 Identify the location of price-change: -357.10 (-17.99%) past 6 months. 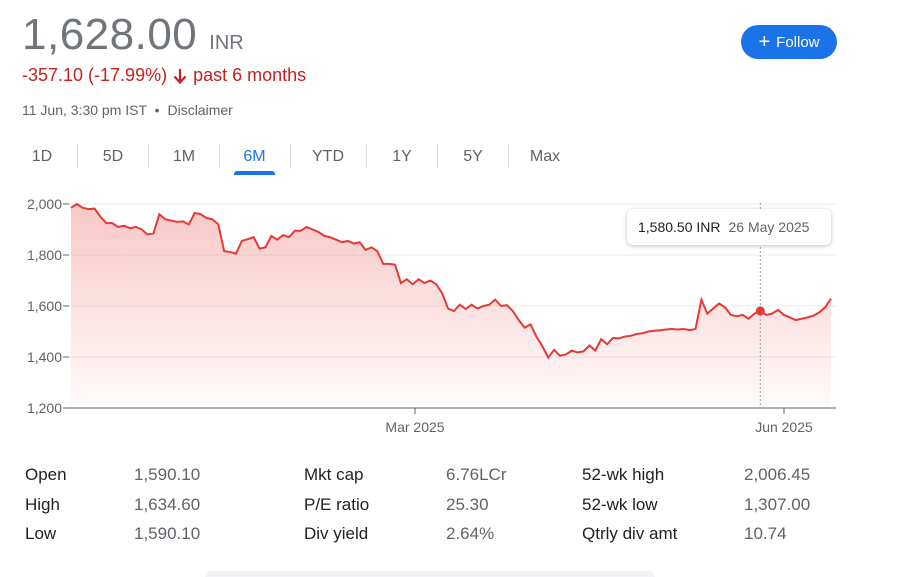
(164, 75).